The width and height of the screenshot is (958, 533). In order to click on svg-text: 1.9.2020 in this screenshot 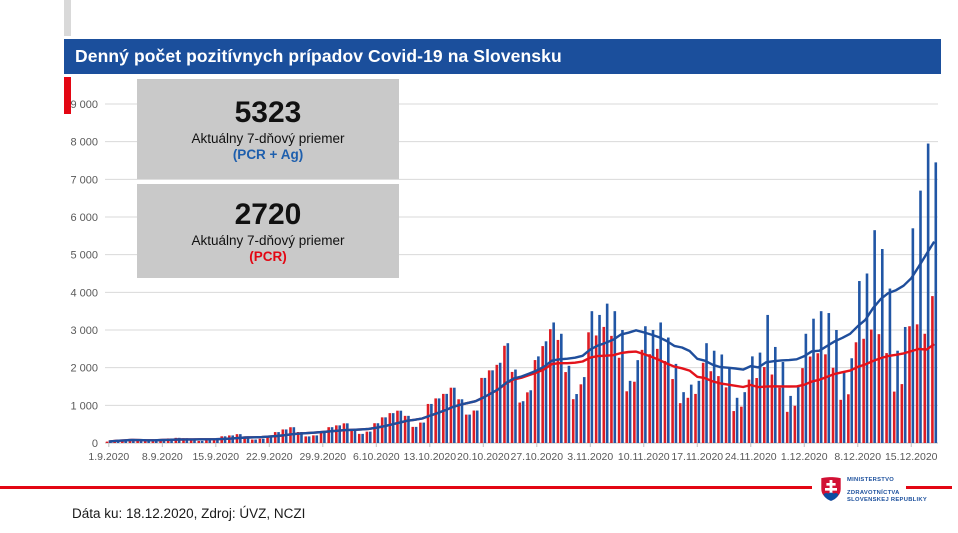, I will do `click(108, 457)`.